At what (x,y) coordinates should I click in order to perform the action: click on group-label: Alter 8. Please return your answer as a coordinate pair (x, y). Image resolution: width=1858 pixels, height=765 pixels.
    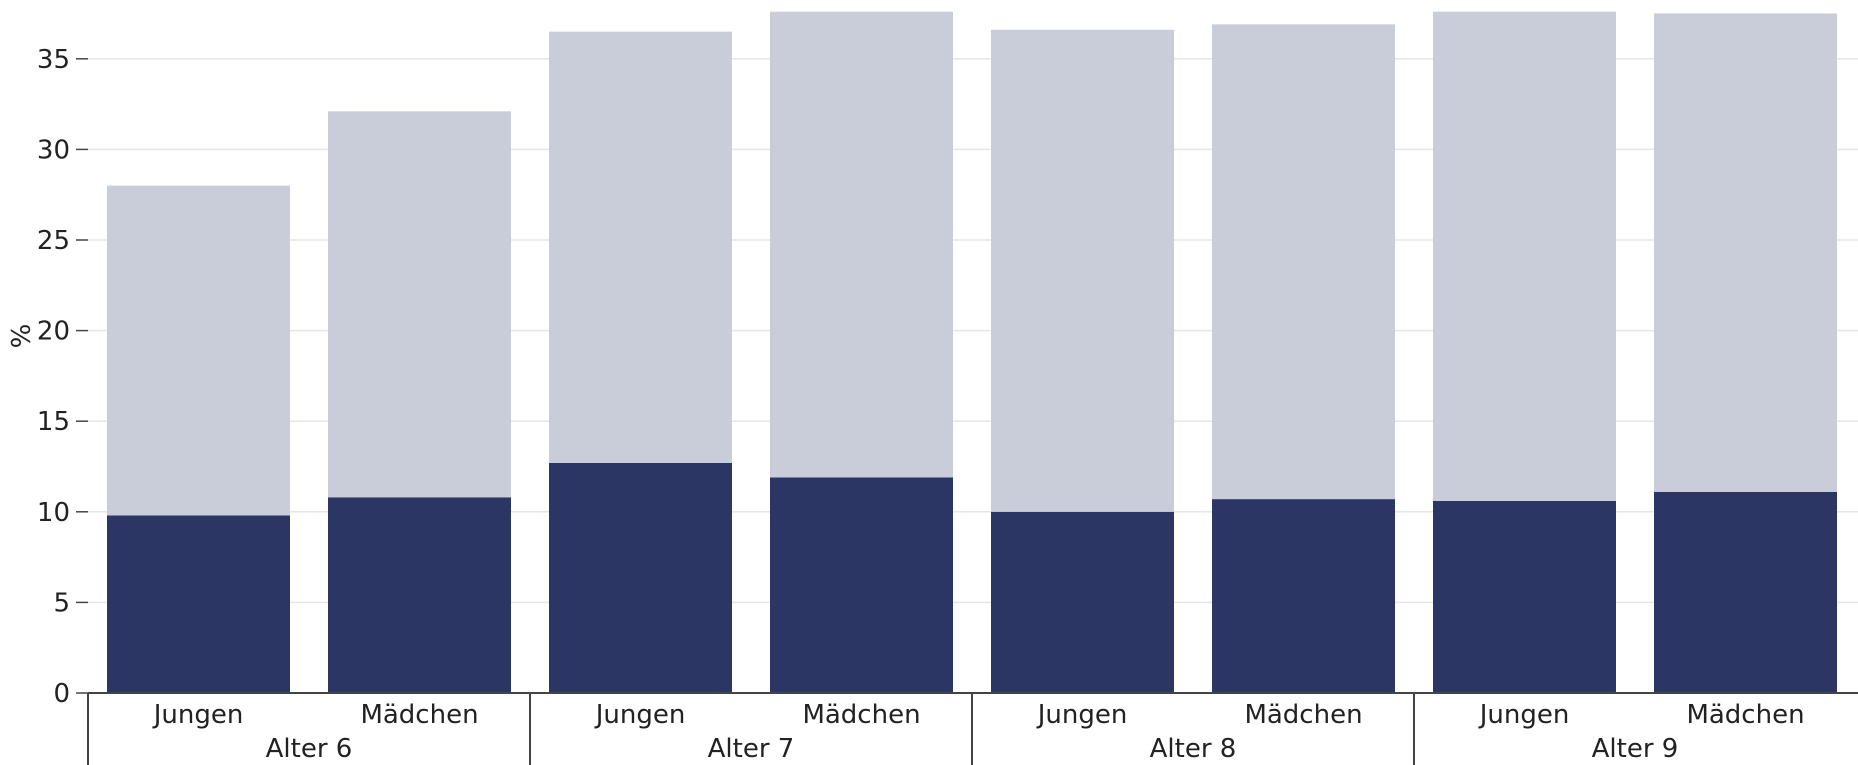
    Looking at the image, I should click on (1193, 749).